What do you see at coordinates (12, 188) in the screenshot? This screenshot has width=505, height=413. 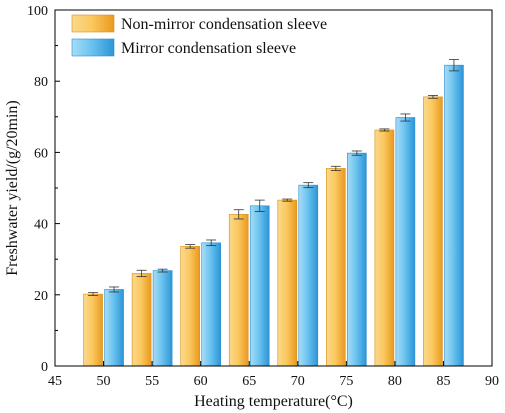 I see `y-axis-title: Freshwater yield/(g/20min)` at bounding box center [12, 188].